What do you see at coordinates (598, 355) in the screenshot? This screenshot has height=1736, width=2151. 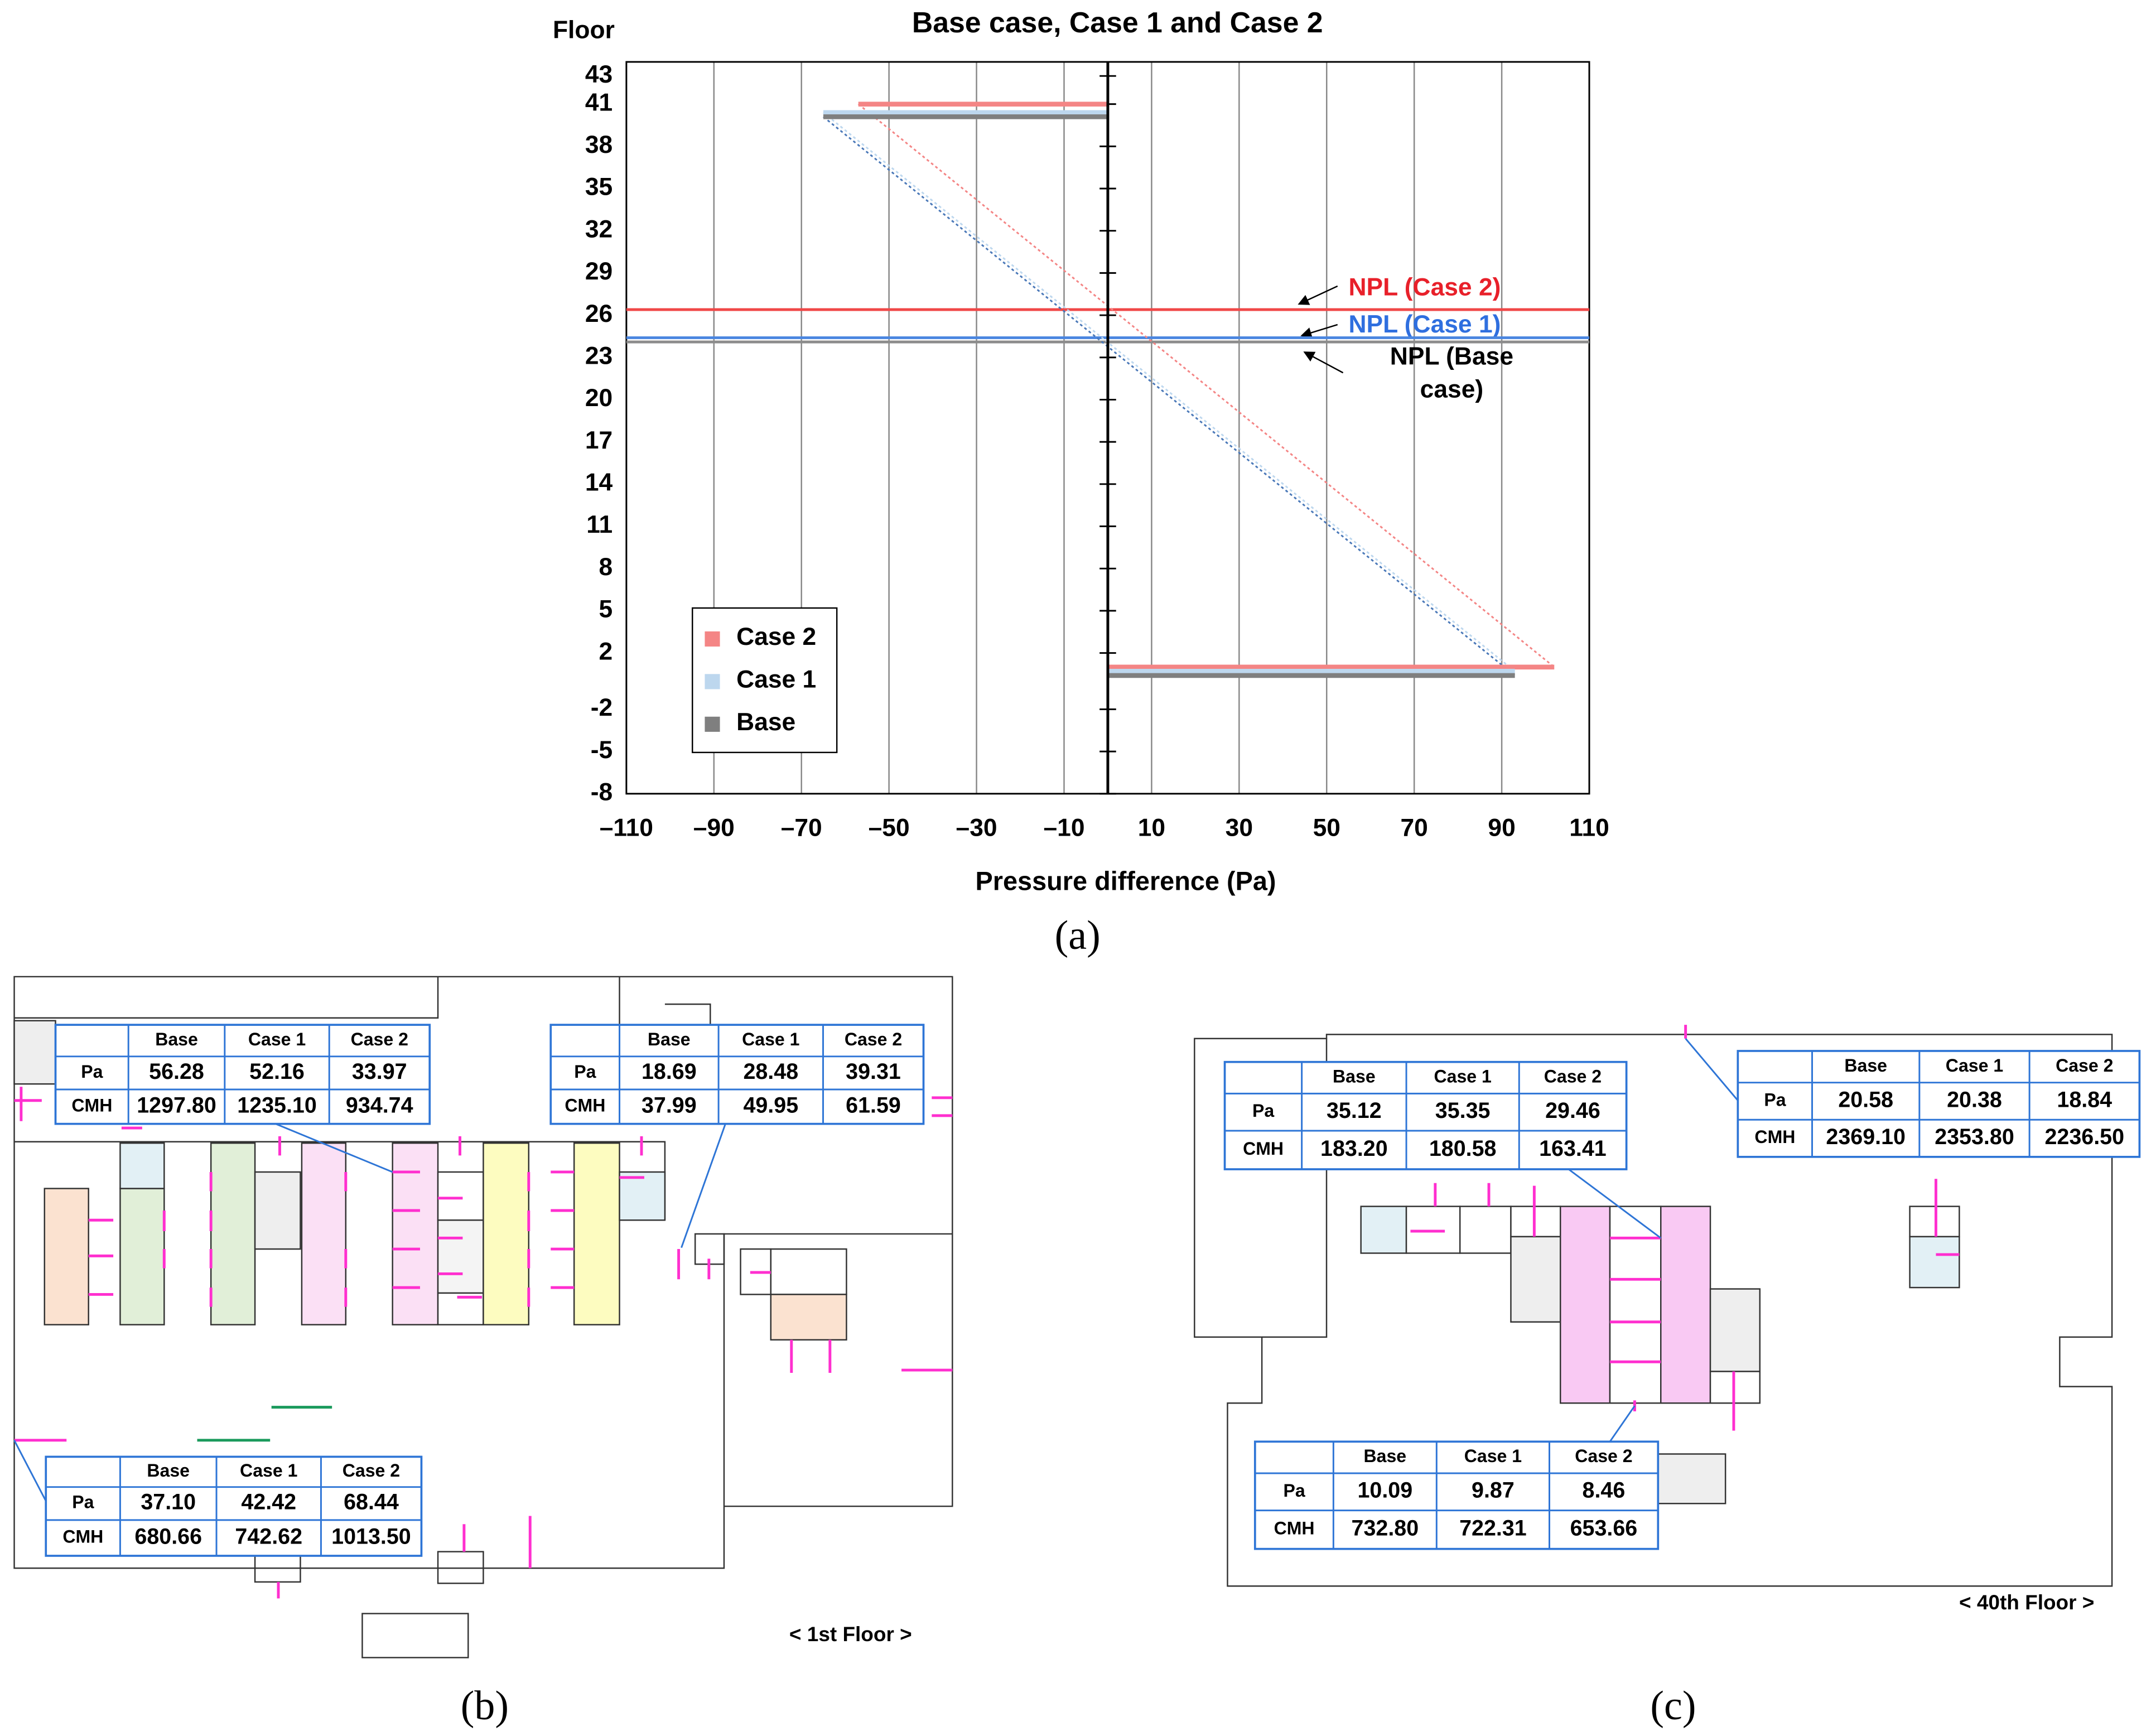 I see `y-tick-label: 23` at bounding box center [598, 355].